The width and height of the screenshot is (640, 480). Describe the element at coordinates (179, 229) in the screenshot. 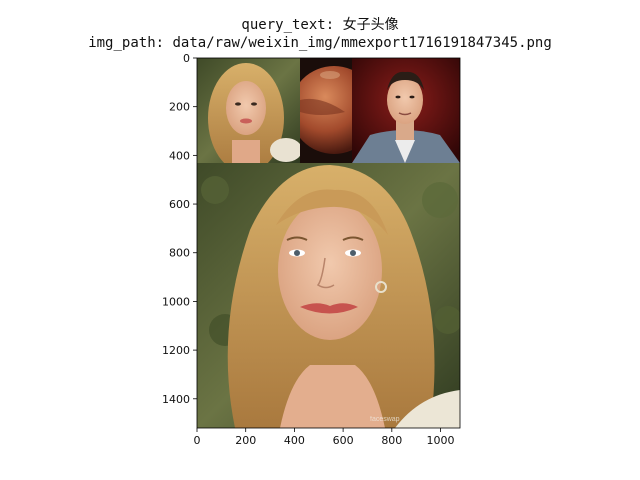

I see `y-axis: 0 200 400 600 800 1000 1200 1400` at that location.